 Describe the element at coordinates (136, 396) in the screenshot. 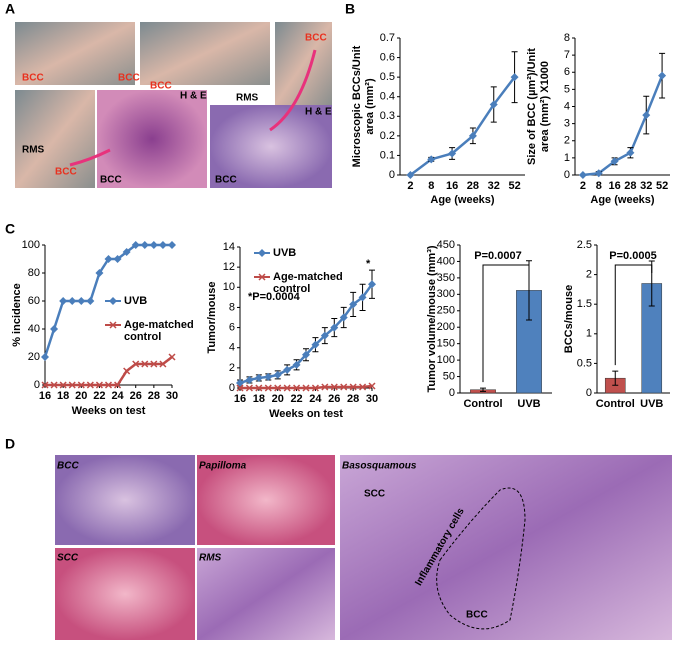

I see `x-tick-label: 26` at that location.